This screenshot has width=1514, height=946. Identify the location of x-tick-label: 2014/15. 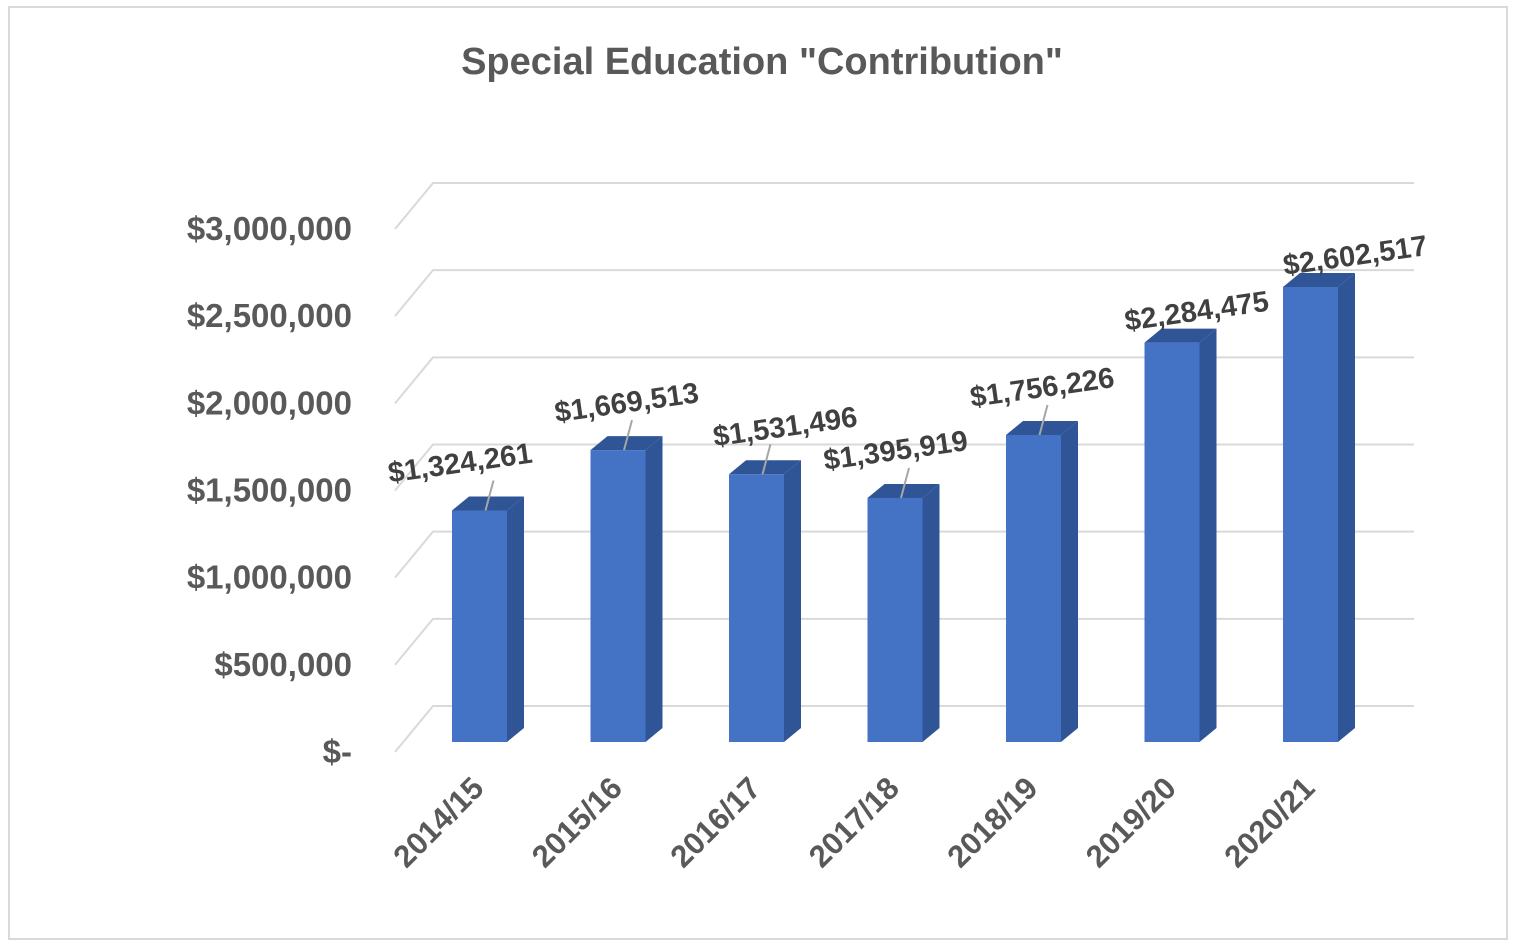
(438, 822).